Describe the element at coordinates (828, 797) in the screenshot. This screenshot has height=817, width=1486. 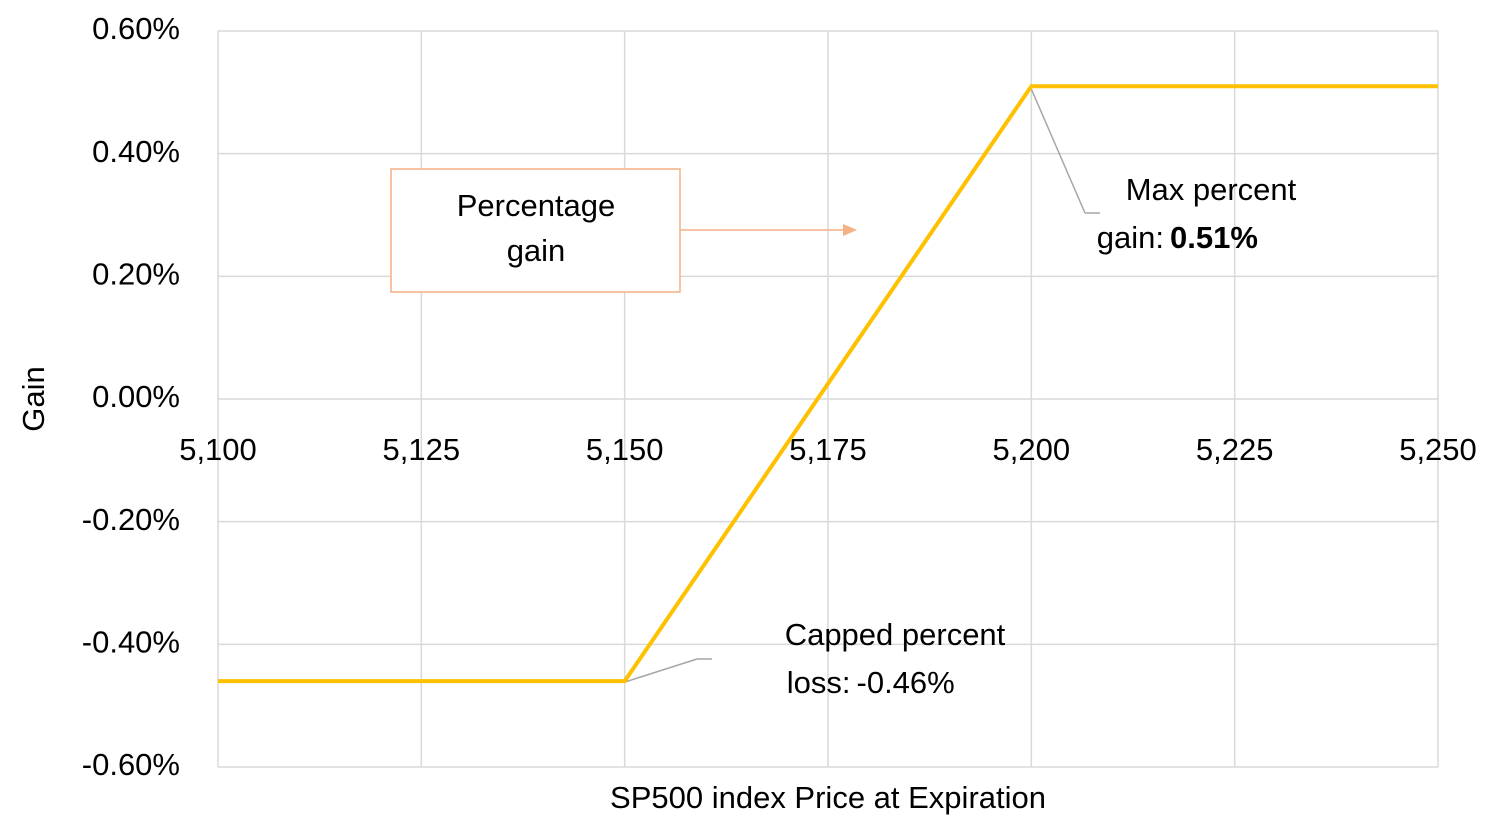
I see `x-axis-title: SP500 index Price at Expiration` at that location.